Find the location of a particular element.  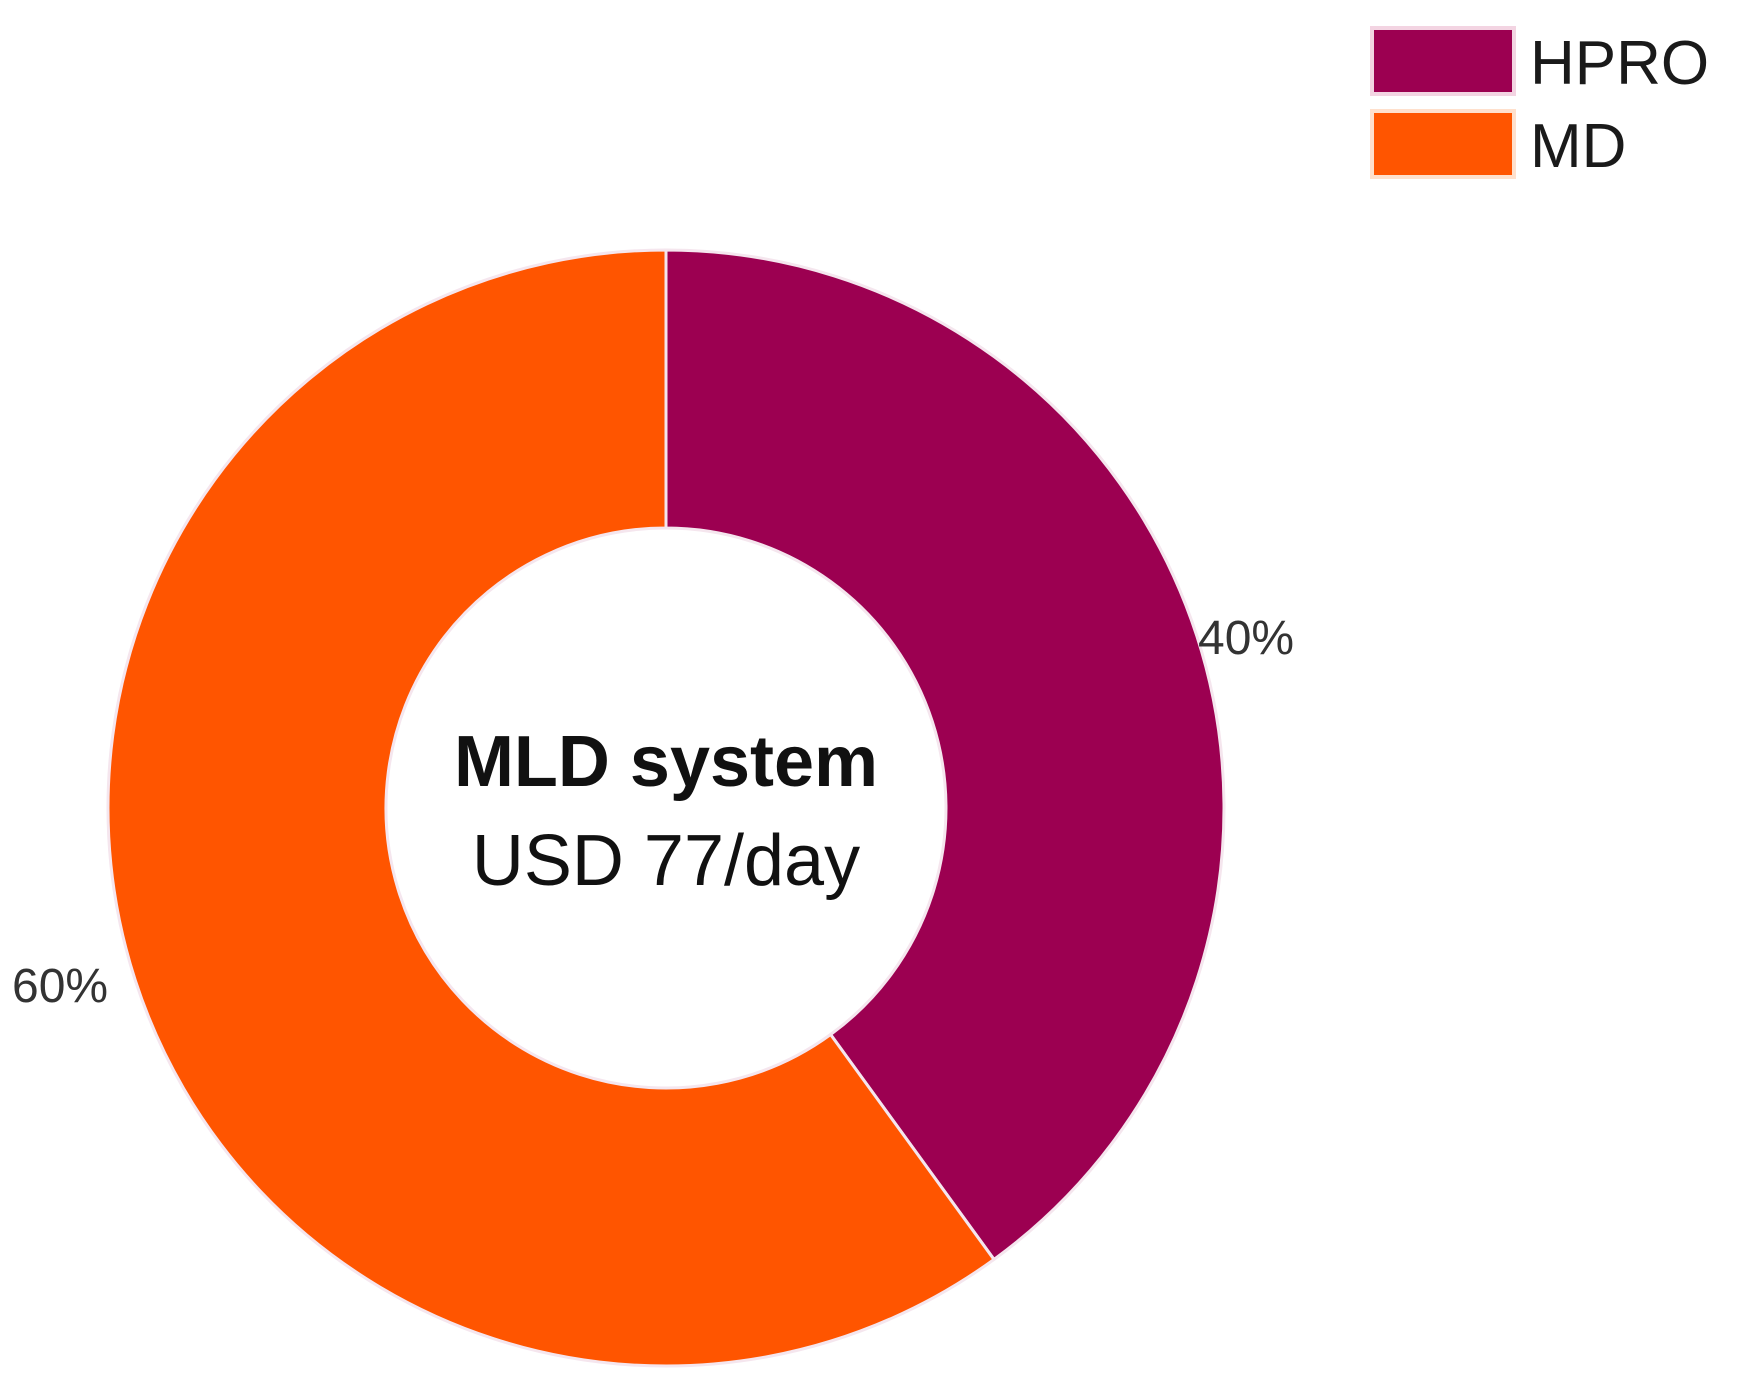

slice-label-hpro: 40% is located at coordinates (1246, 638).